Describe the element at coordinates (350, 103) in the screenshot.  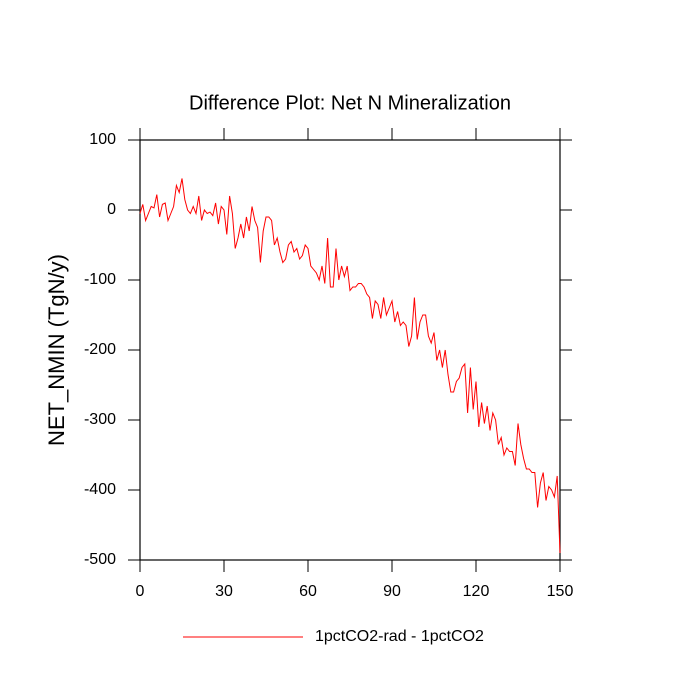
I see `chart-title: Difference Plot: Net N Mineralization` at that location.